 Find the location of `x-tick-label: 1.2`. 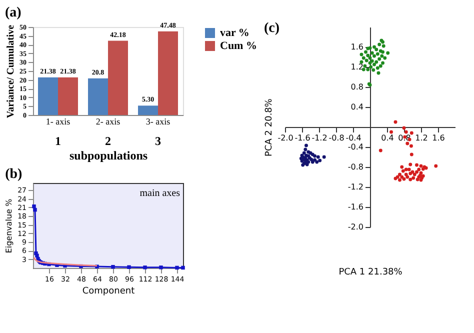

x-tick-label: 1.2 is located at coordinates (421, 138).